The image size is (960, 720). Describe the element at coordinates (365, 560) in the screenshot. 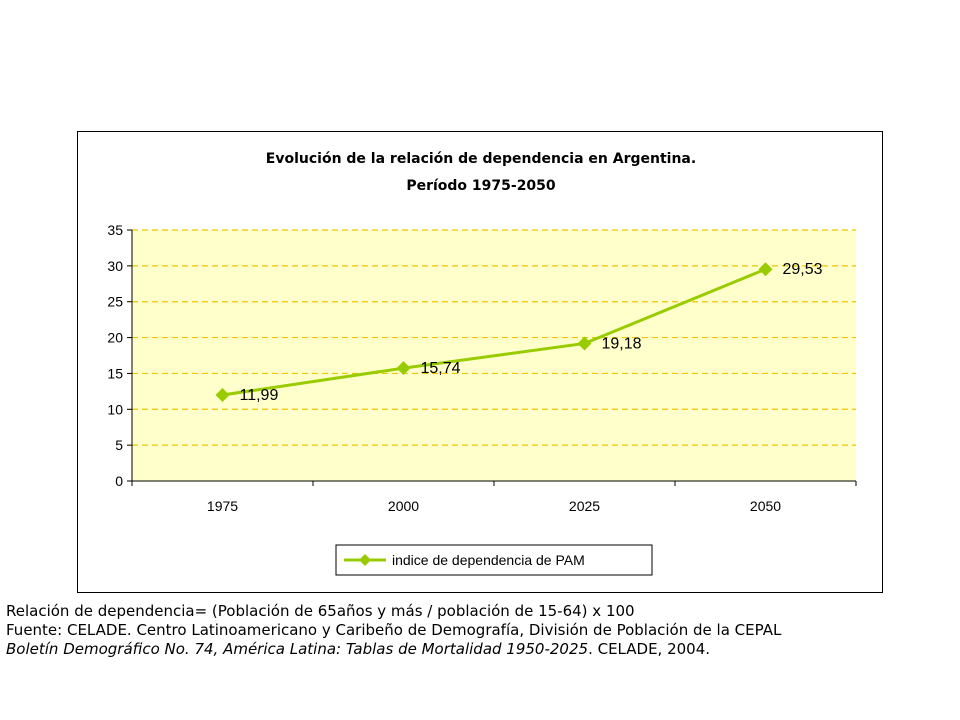

I see `legend-marker` at that location.